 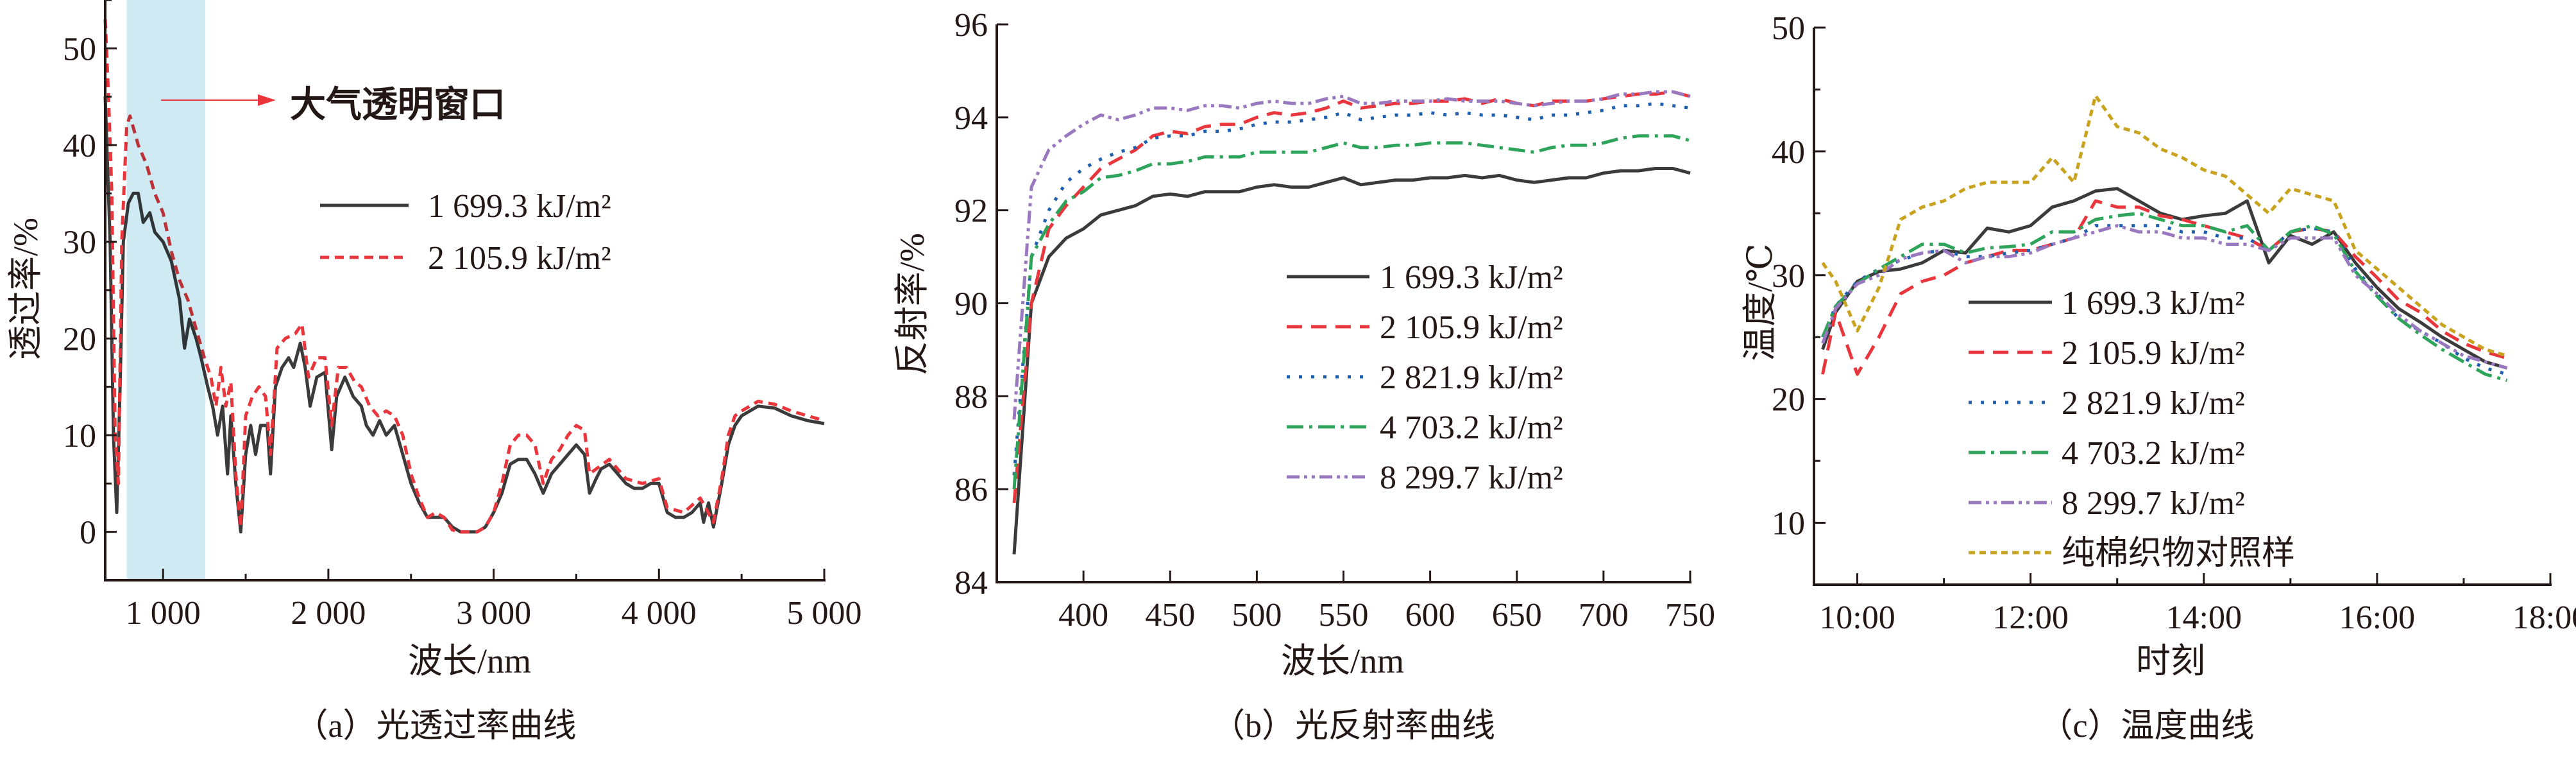 What do you see at coordinates (824, 613) in the screenshot?
I see `x-tick-label: 5 000` at bounding box center [824, 613].